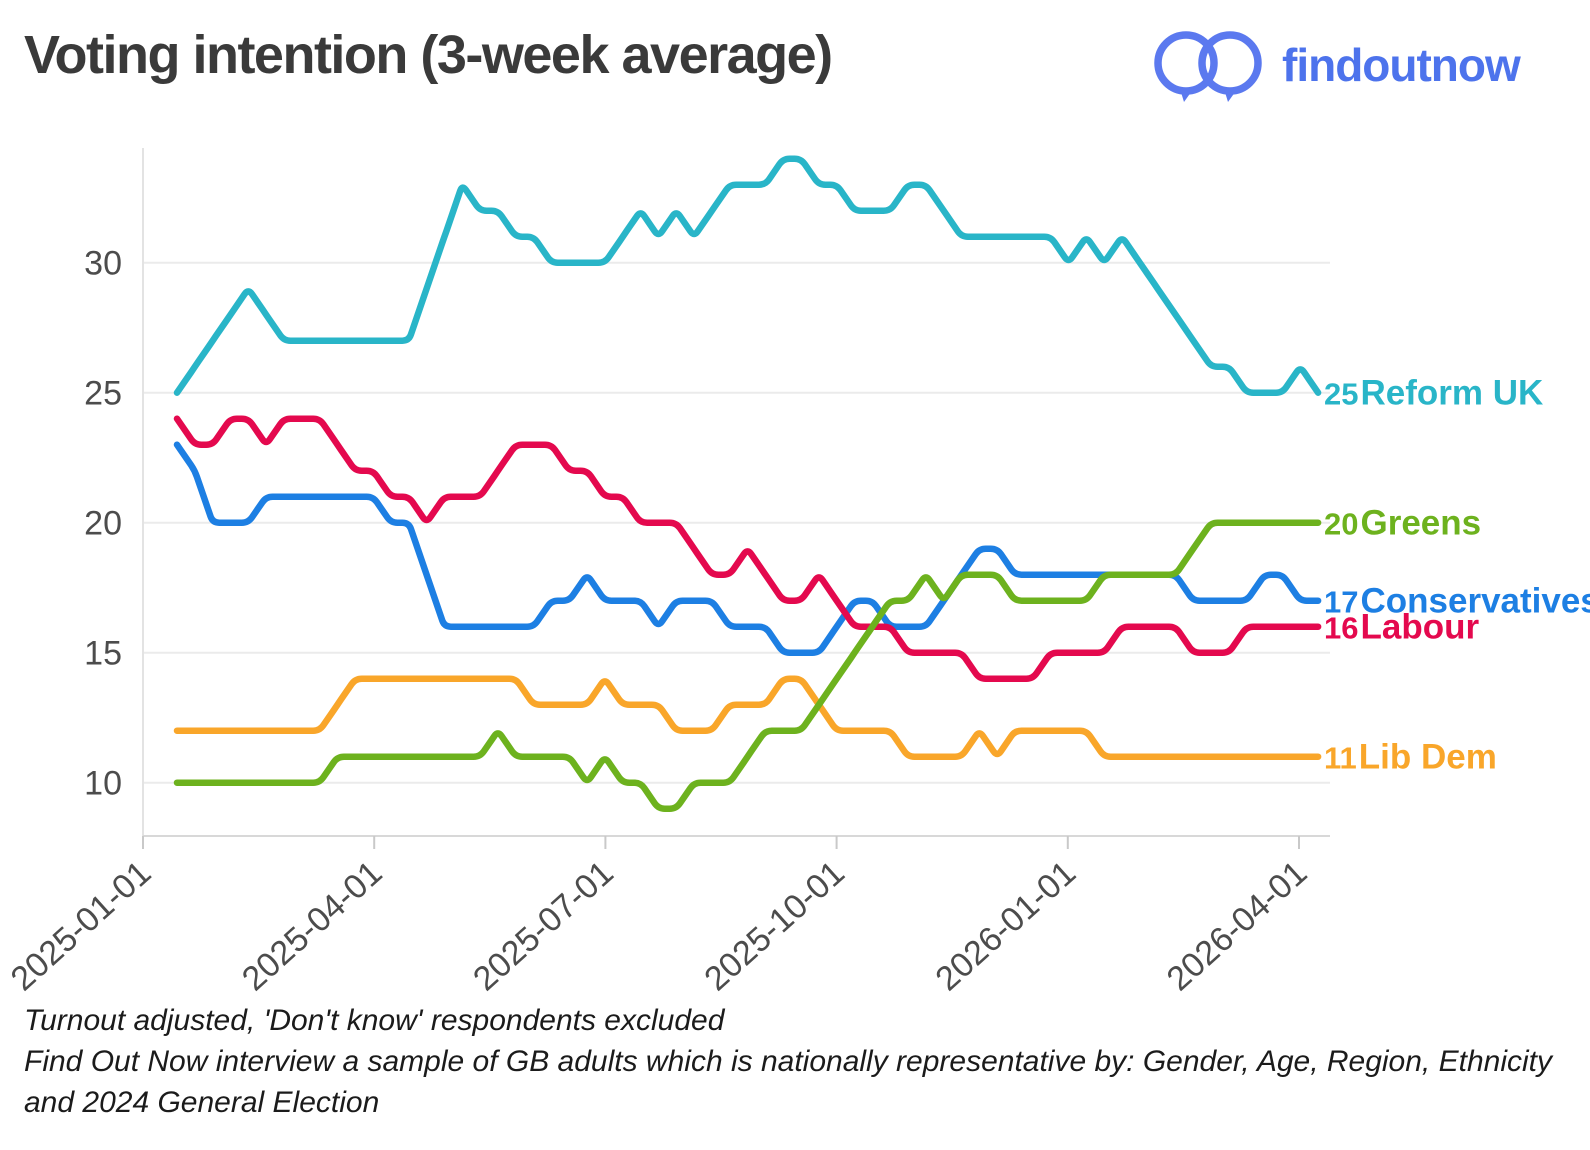 This screenshot has height=1150, width=1590. Describe the element at coordinates (103, 264) in the screenshot. I see `y-tick-label: 30` at that location.